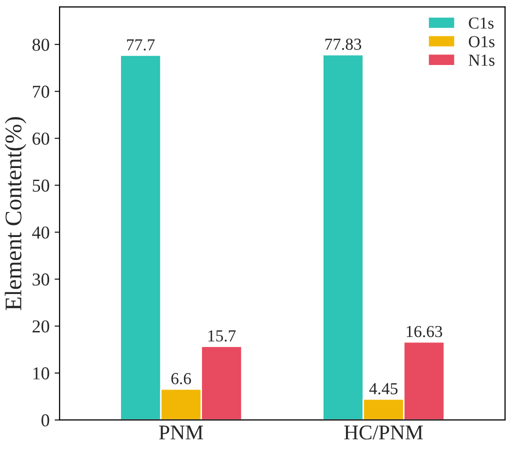 The height and width of the screenshot is (459, 518). Describe the element at coordinates (41, 186) in the screenshot. I see `y-tick-label: 50` at that location.